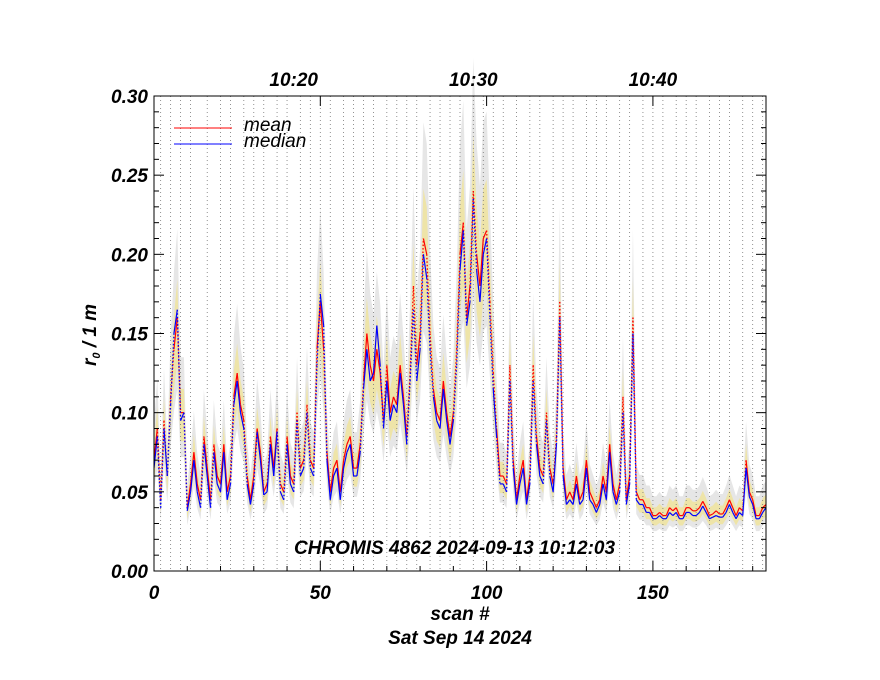 This screenshot has width=880, height=680. Describe the element at coordinates (129, 493) in the screenshot. I see `y-tick-label: 0.05` at that location.